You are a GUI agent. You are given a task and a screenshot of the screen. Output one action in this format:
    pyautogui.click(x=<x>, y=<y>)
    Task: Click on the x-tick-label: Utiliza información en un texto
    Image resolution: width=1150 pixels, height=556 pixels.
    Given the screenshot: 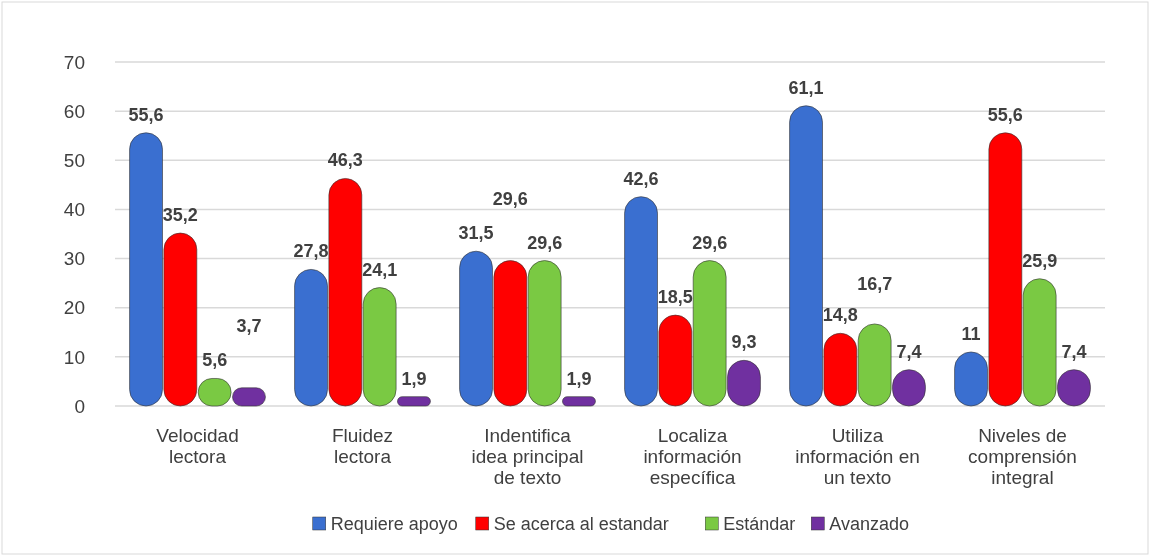 What is the action you would take?
    pyautogui.click(x=857, y=456)
    